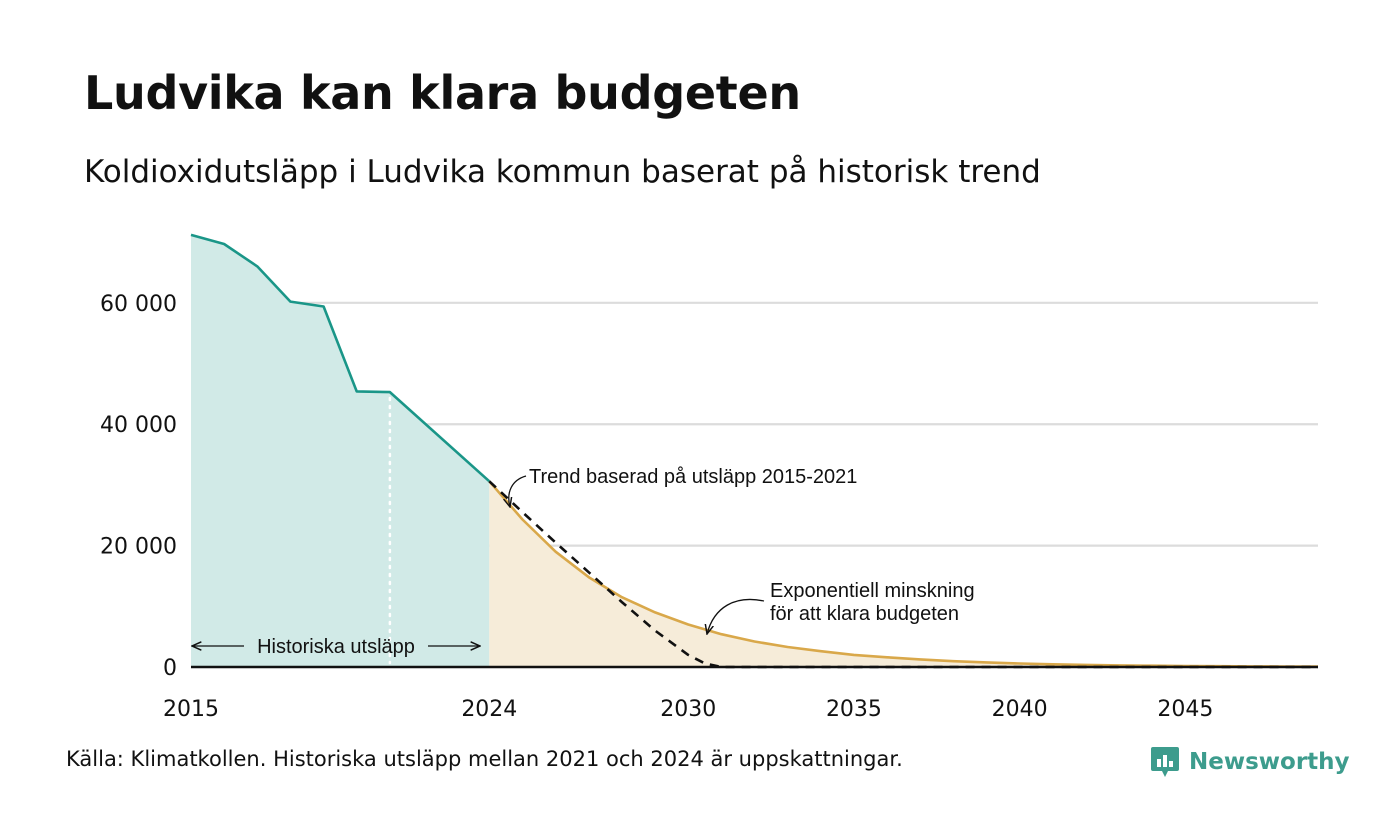 The image size is (1400, 840). Describe the element at coordinates (872, 591) in the screenshot. I see `exponential-label-line-1: Exponentiell minskning` at that location.